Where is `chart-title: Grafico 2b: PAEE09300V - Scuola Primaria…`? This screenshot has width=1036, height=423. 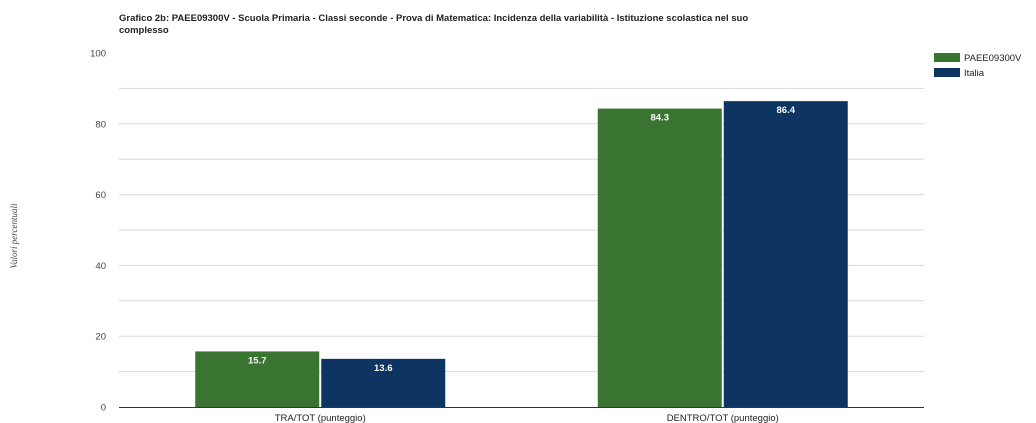
chart-title: Grafico 2b: PAEE09300V - Scuola Primaria… is located at coordinates (433, 24).